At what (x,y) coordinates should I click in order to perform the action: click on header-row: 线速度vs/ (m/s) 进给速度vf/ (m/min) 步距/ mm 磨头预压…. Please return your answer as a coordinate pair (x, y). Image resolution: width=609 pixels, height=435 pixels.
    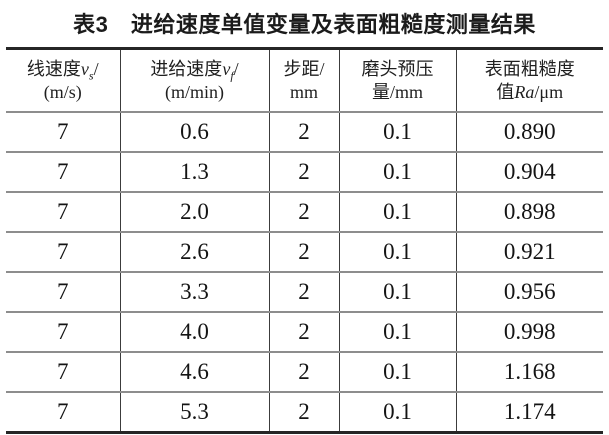
    Looking at the image, I should click on (304, 80).